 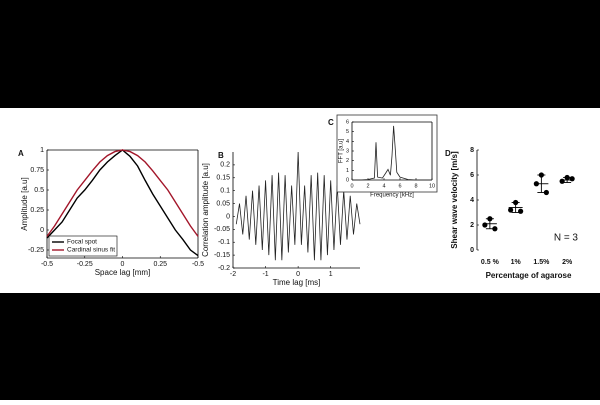 What do you see at coordinates (37, 210) in the screenshot?
I see `y-tick-label: 0.25` at bounding box center [37, 210].